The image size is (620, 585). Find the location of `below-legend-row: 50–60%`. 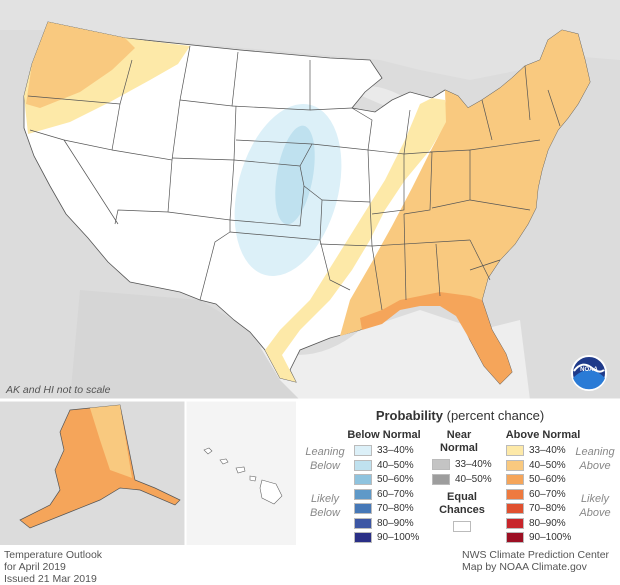

below-legend-row: 50–60% is located at coordinates (384, 479).